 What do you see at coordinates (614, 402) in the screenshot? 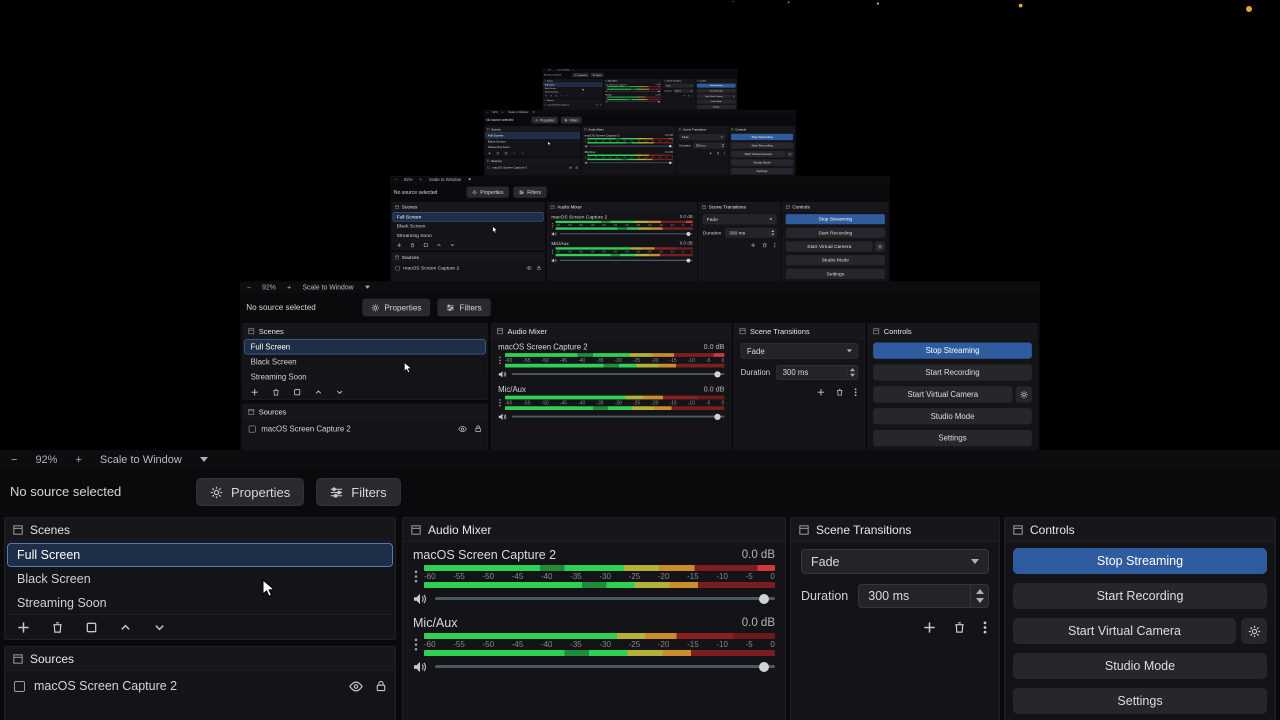
I see `meter-scale: -60 -55 -50 -45 -40 -35 -30 -25 -20 -15 -10 -5 0` at bounding box center [614, 402].